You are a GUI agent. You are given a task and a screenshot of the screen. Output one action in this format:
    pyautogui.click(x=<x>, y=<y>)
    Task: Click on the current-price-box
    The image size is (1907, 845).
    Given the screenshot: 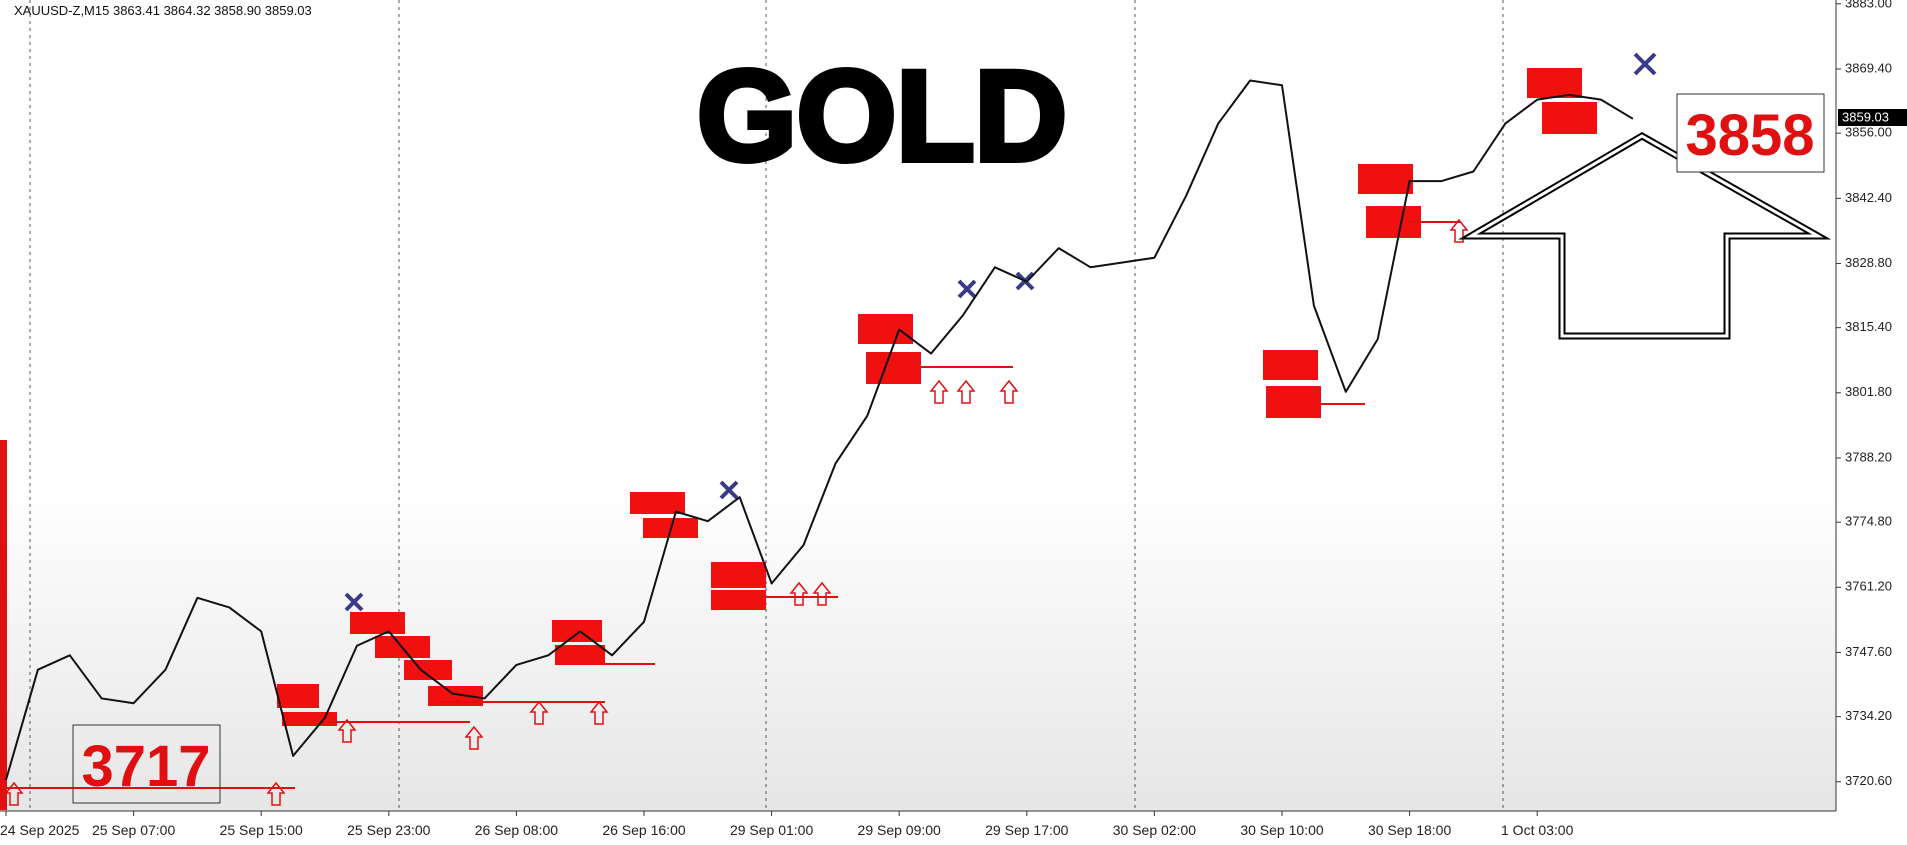 What is the action you would take?
    pyautogui.click(x=1872, y=117)
    